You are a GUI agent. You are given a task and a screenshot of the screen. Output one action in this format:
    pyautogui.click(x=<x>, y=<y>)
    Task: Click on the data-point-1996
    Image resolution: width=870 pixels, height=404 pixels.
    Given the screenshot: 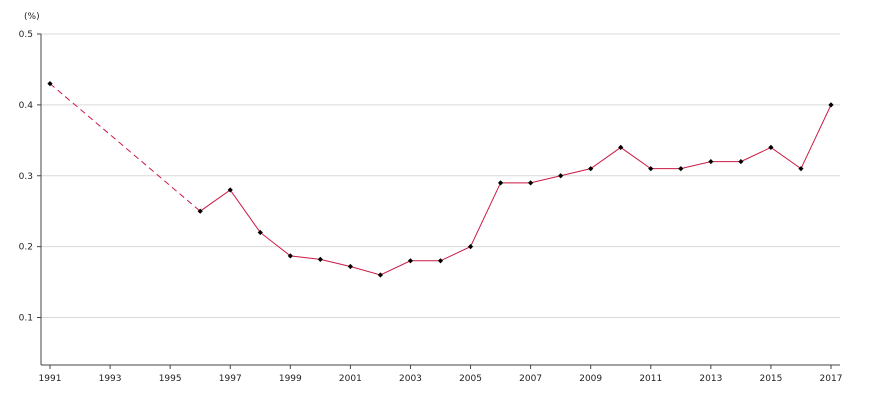 What is the action you would take?
    pyautogui.click(x=200, y=211)
    